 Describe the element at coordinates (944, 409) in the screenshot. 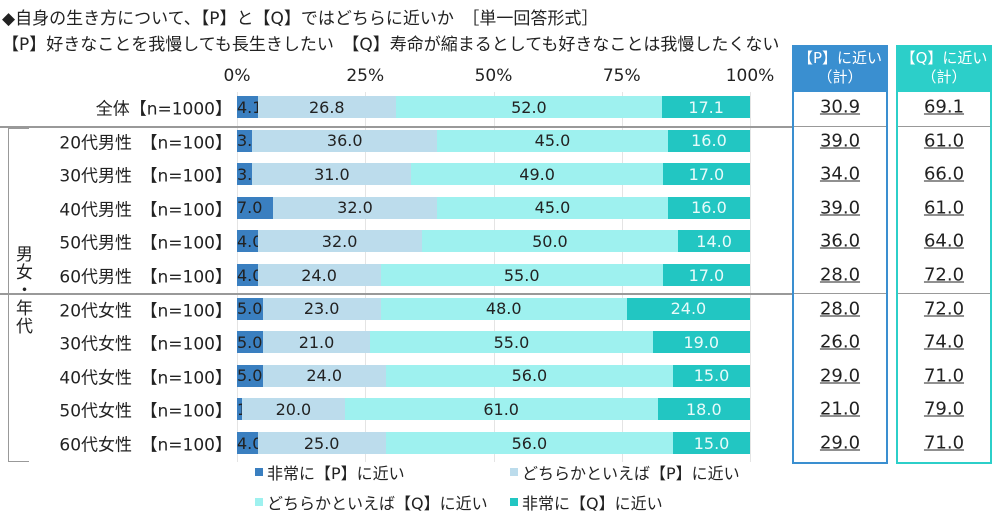

I see `q-total-value: 79.0` at that location.